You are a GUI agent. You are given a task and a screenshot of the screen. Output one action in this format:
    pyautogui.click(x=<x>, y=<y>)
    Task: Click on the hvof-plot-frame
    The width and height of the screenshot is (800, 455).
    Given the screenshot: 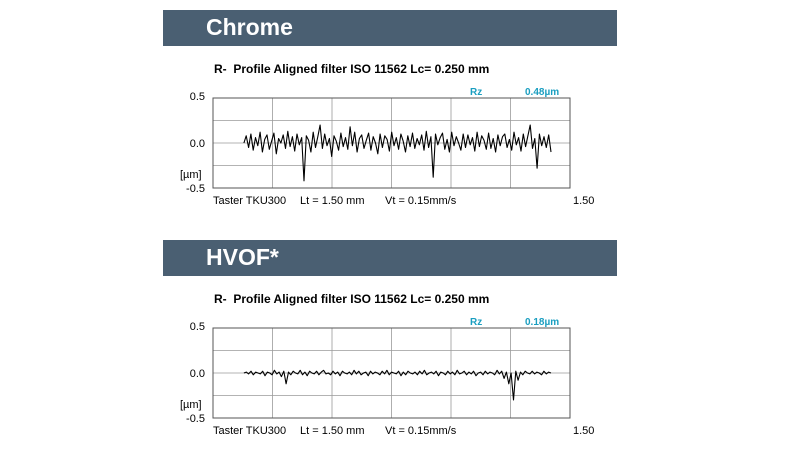 What is the action you would take?
    pyautogui.click(x=391, y=373)
    